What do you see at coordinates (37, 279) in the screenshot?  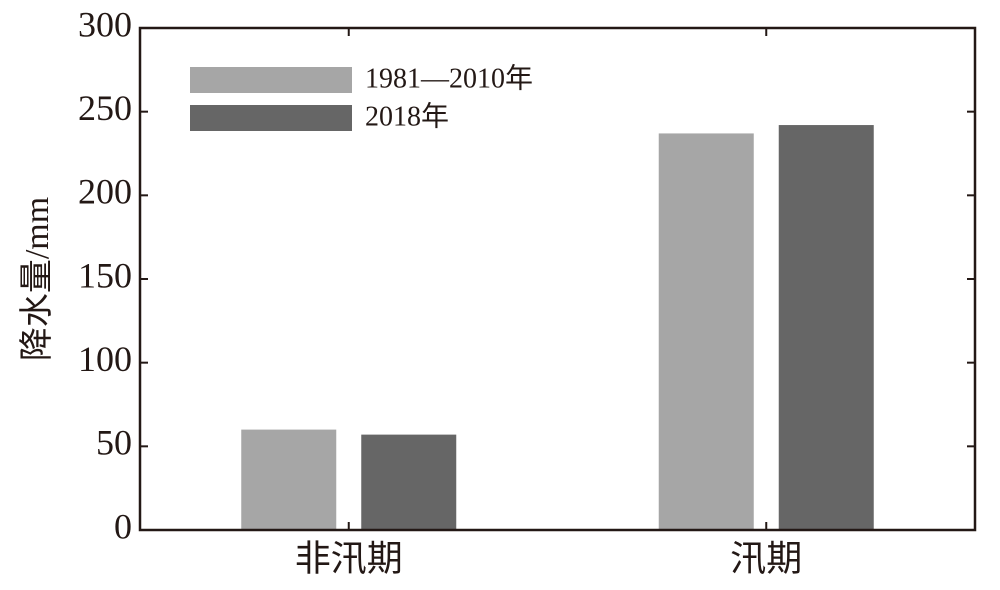 I see `y-axis-label: 降水量/mm` at bounding box center [37, 279].